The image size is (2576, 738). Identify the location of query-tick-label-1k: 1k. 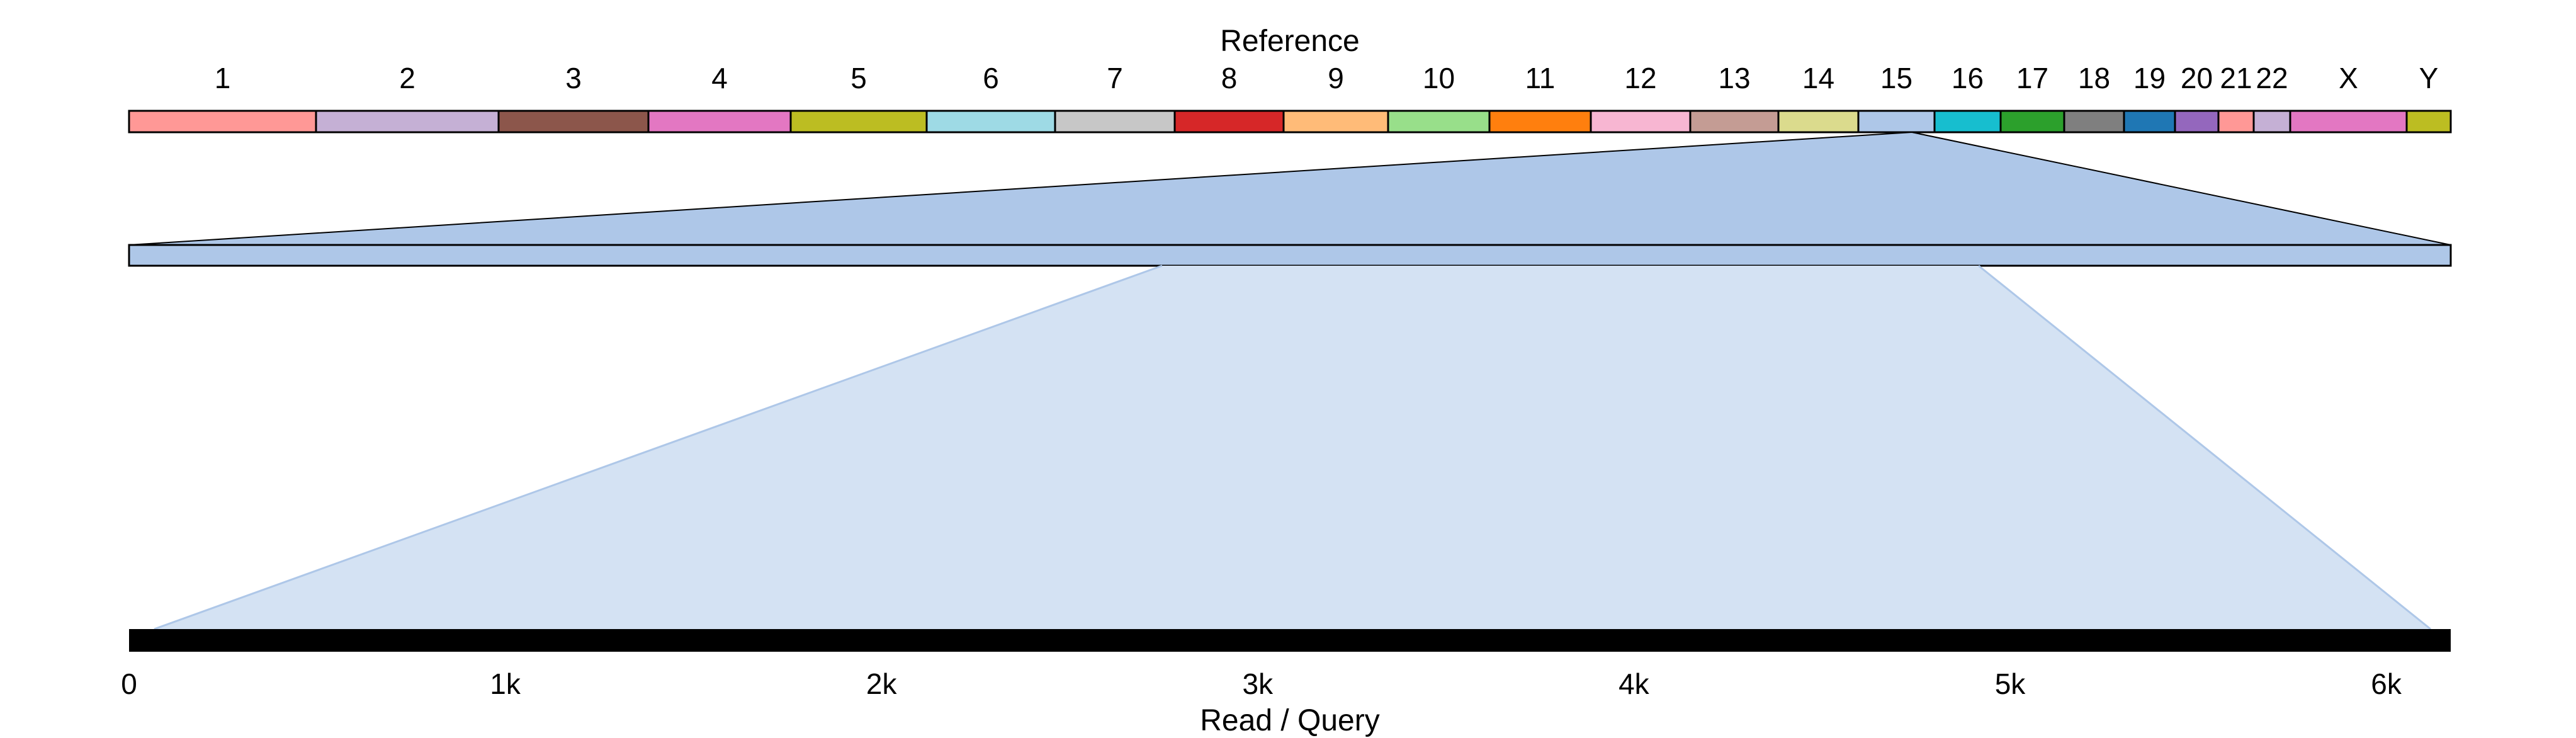
(505, 683).